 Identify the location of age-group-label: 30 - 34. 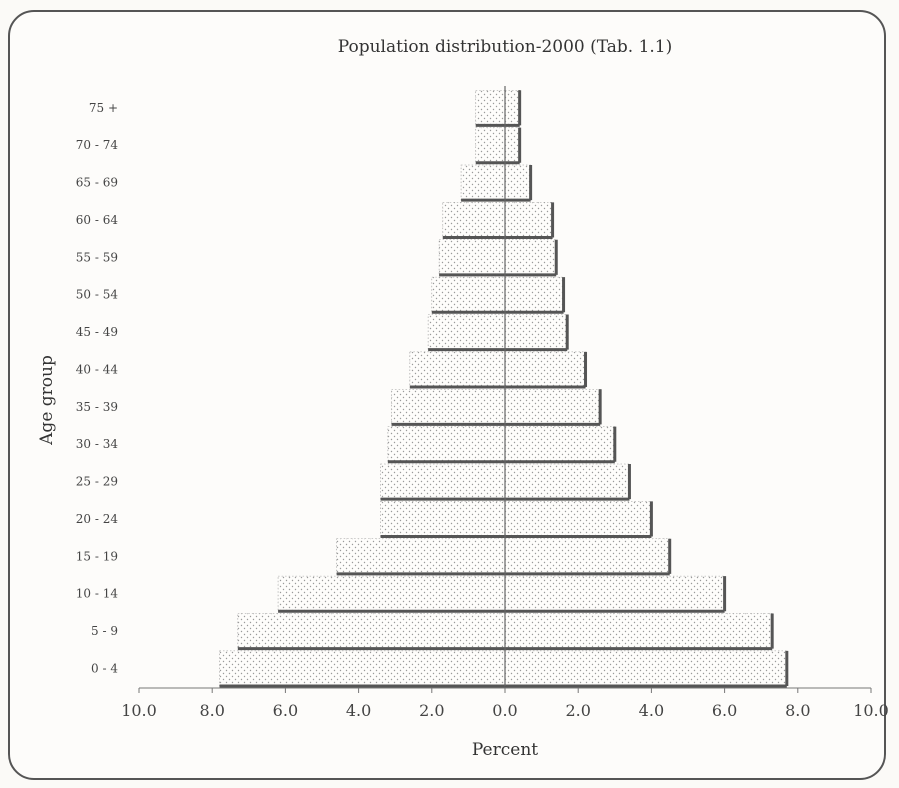
(97, 444).